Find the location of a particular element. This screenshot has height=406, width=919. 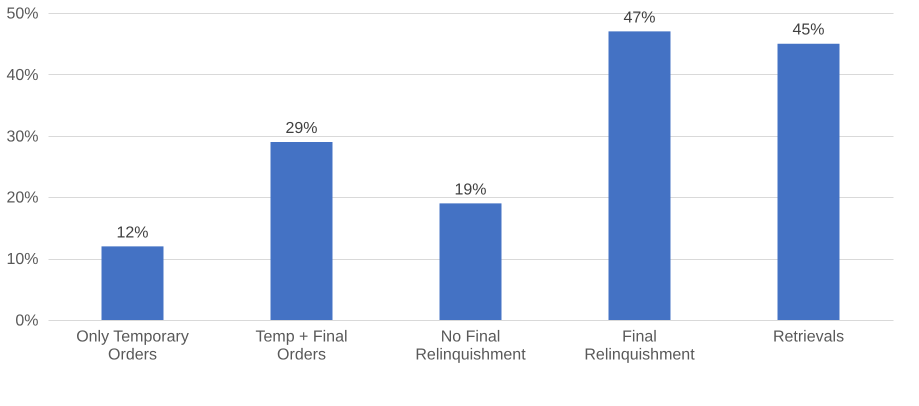

x-tick-label: Retrievals is located at coordinates (808, 337).